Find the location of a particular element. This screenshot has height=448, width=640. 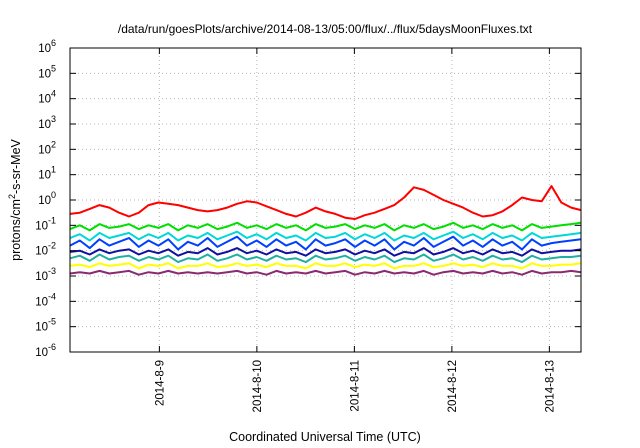

x-tick-label: 2014-8-10 is located at coordinates (258, 386).